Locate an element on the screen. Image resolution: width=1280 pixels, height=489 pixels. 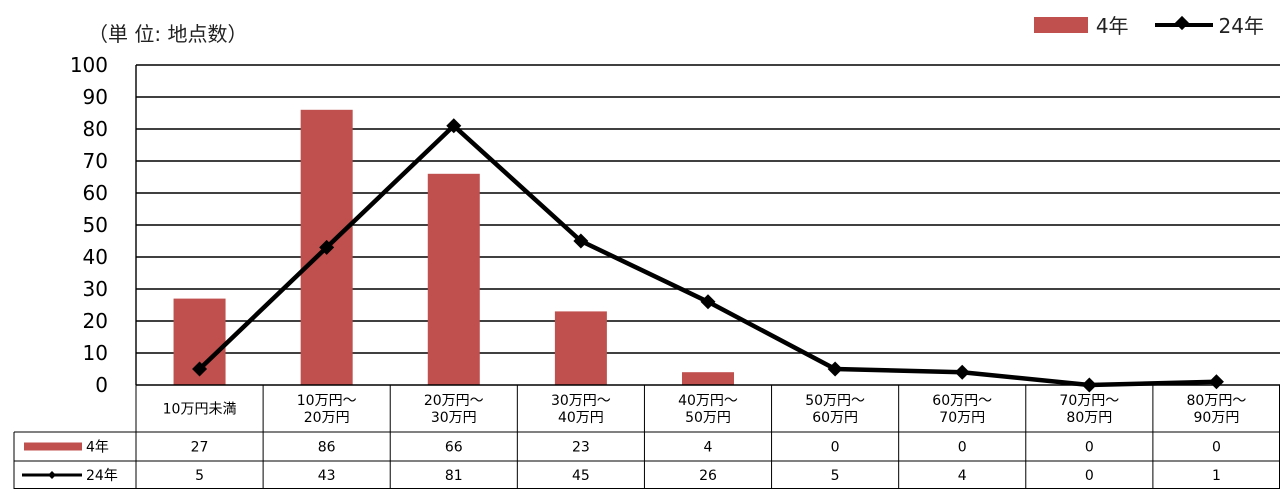
category-label: 50万円〜 is located at coordinates (835, 401).